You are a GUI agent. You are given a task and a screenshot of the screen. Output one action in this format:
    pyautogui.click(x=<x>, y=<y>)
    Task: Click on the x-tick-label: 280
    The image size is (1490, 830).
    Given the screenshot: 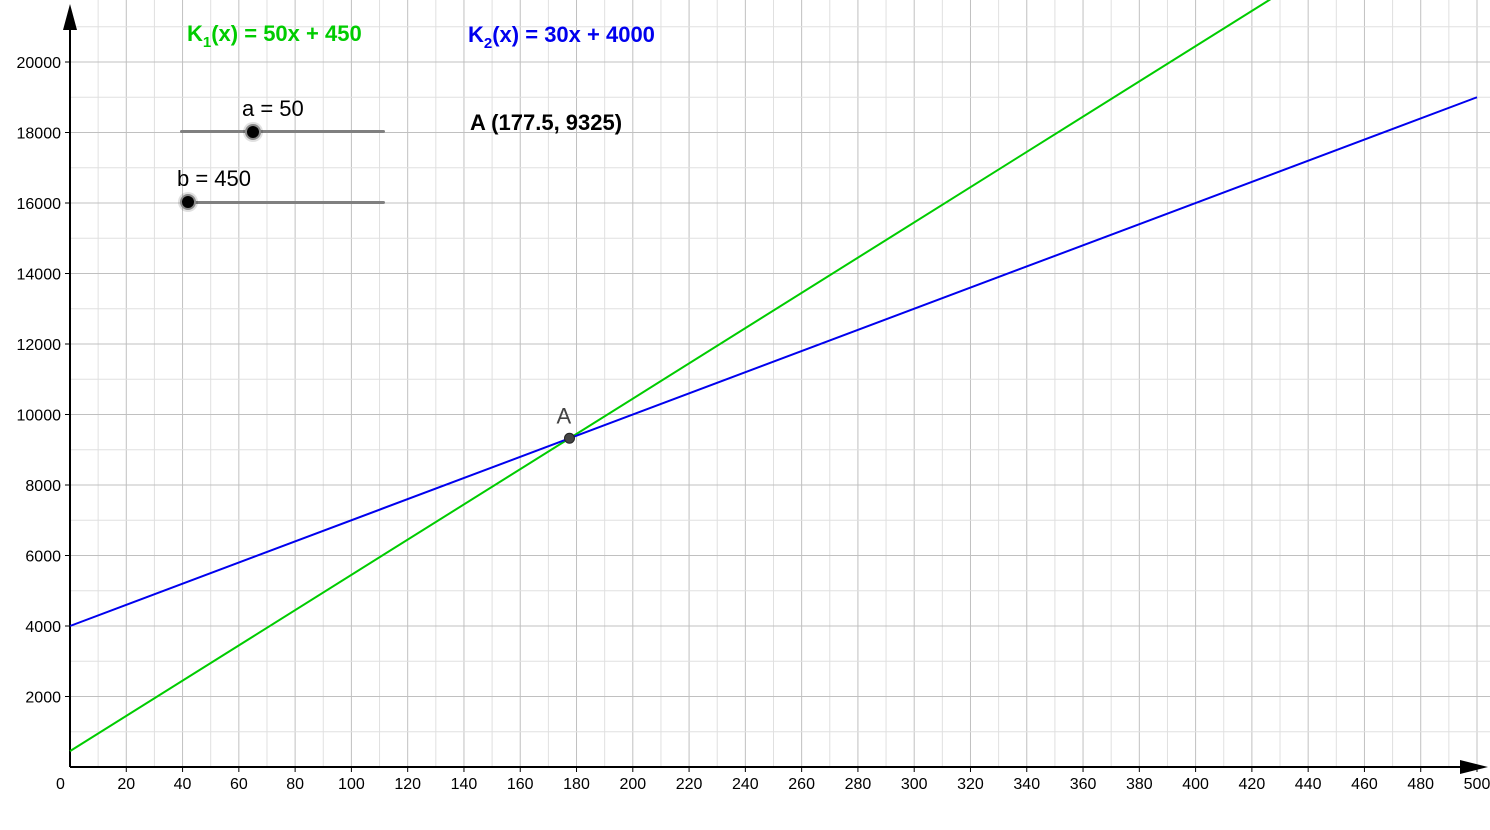 What is the action you would take?
    pyautogui.click(x=858, y=784)
    